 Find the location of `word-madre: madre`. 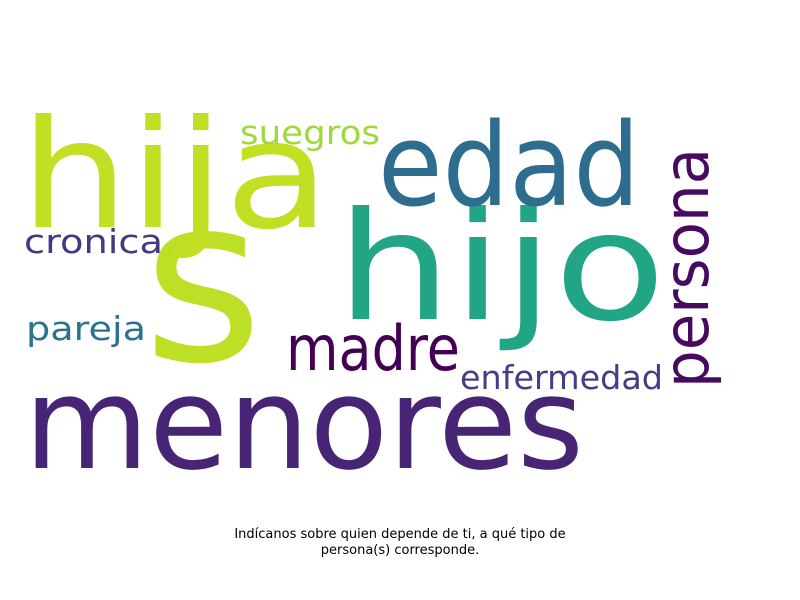

word-madre: madre is located at coordinates (373, 348).